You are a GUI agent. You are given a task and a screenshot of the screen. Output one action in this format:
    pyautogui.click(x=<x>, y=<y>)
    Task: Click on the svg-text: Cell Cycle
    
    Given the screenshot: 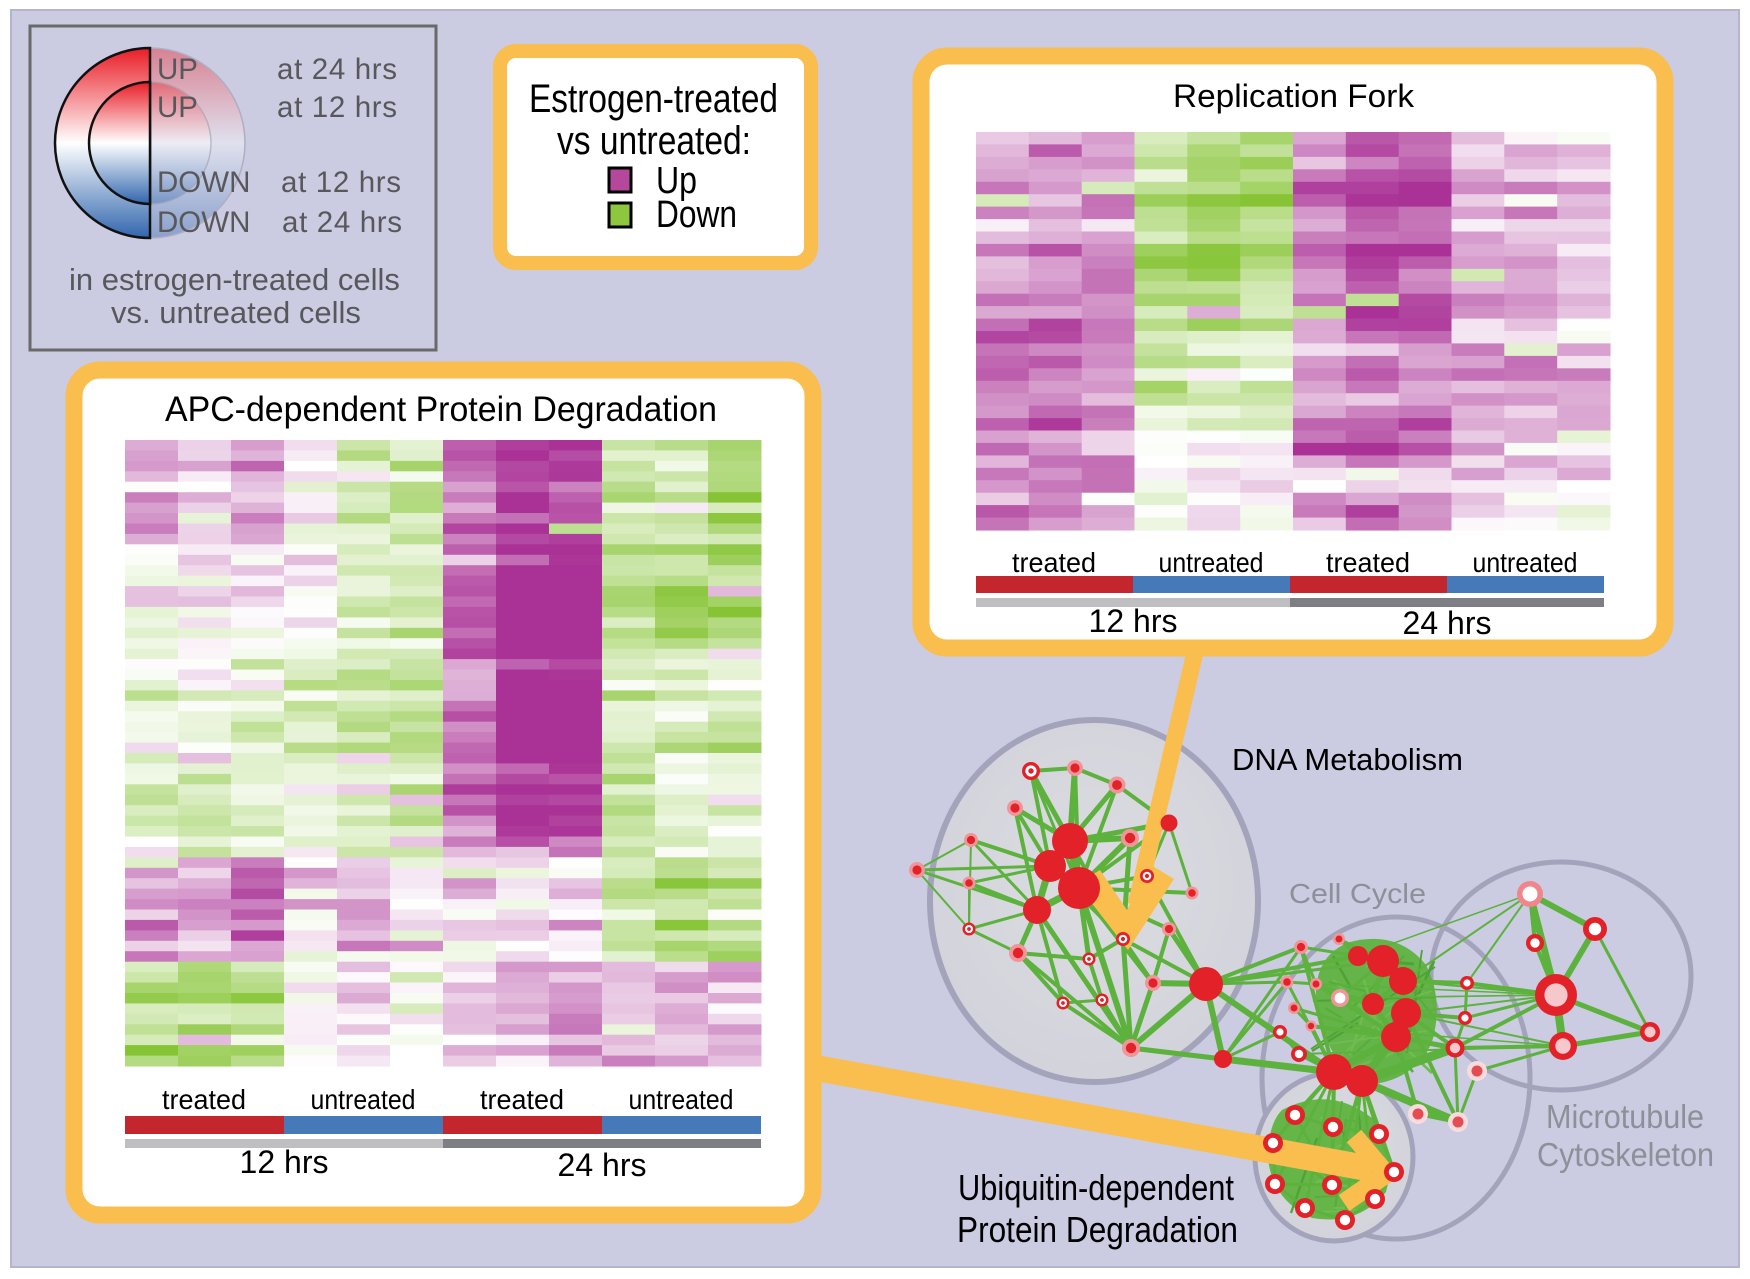 What is the action you would take?
    pyautogui.click(x=1357, y=893)
    